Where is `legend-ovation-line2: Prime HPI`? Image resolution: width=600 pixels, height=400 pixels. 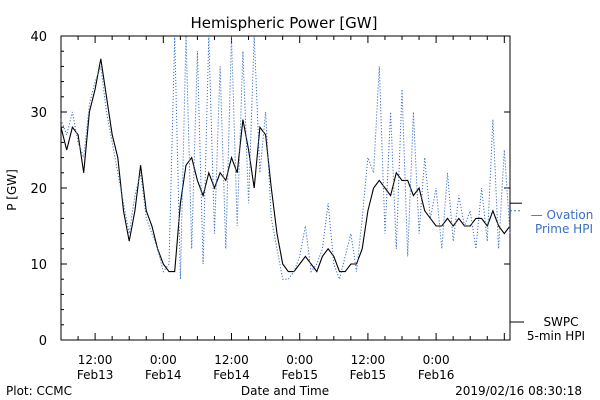
legend-ovation-line2: Prime HPI is located at coordinates (564, 229).